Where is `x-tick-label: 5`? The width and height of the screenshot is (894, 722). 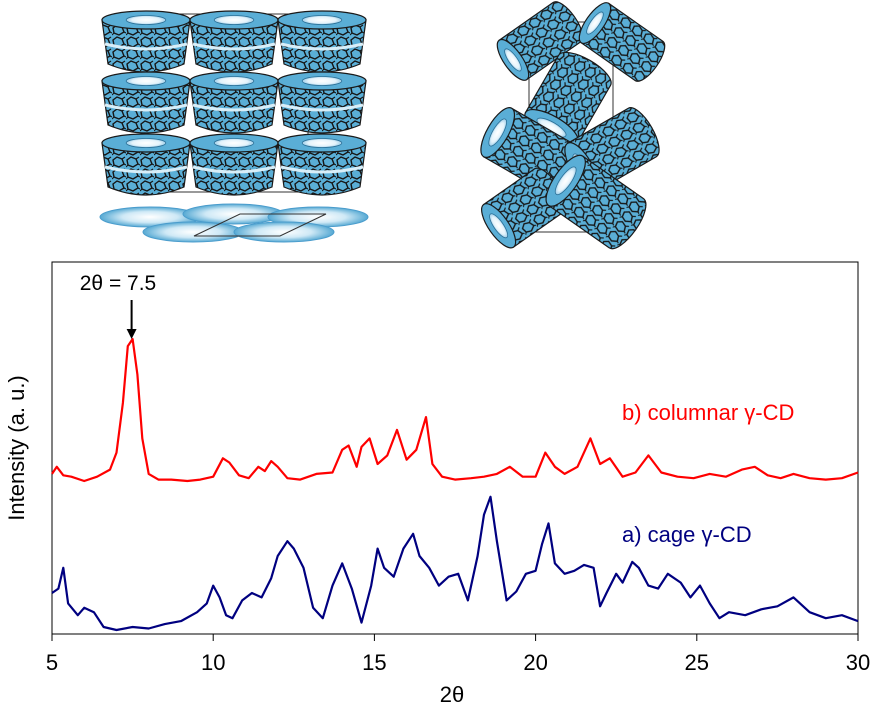 x-tick-label: 5 is located at coordinates (52, 662).